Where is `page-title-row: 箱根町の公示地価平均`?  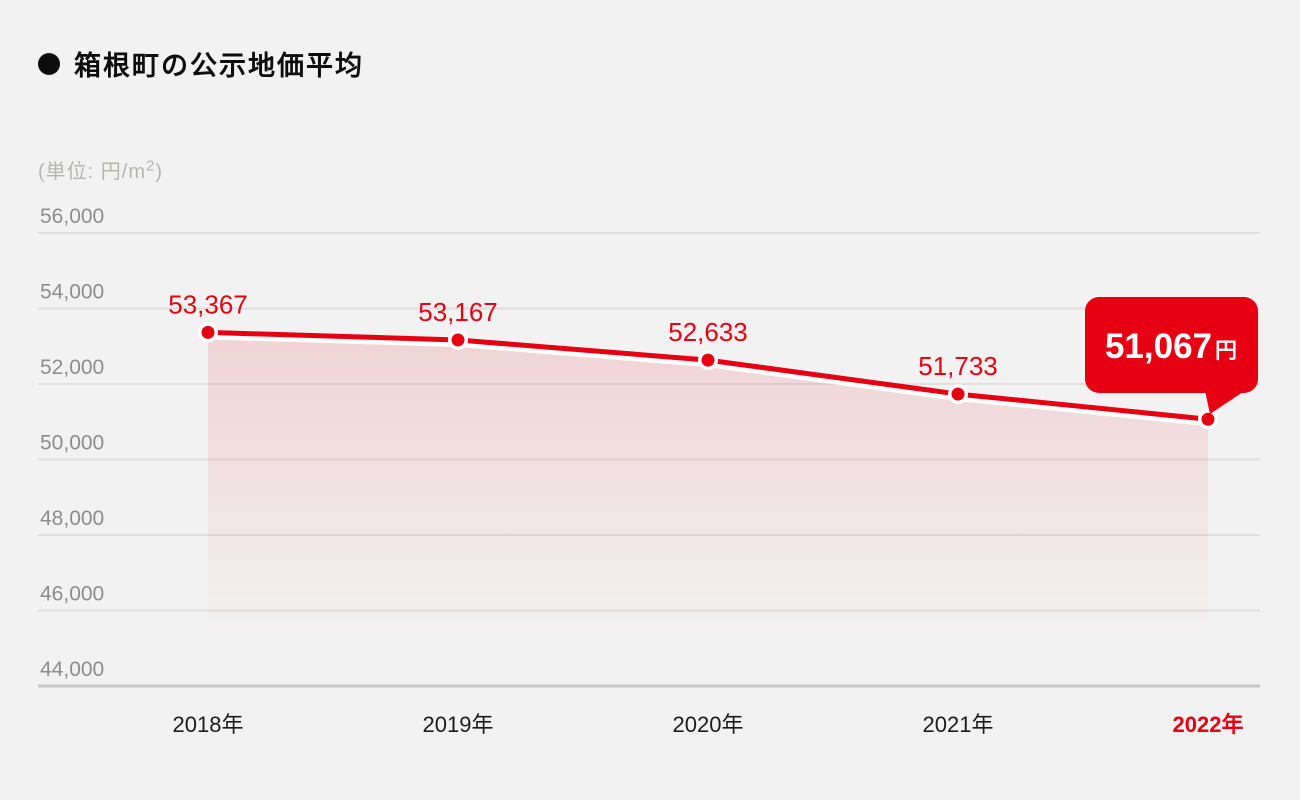
page-title-row: 箱根町の公示地価平均 is located at coordinates (201, 63).